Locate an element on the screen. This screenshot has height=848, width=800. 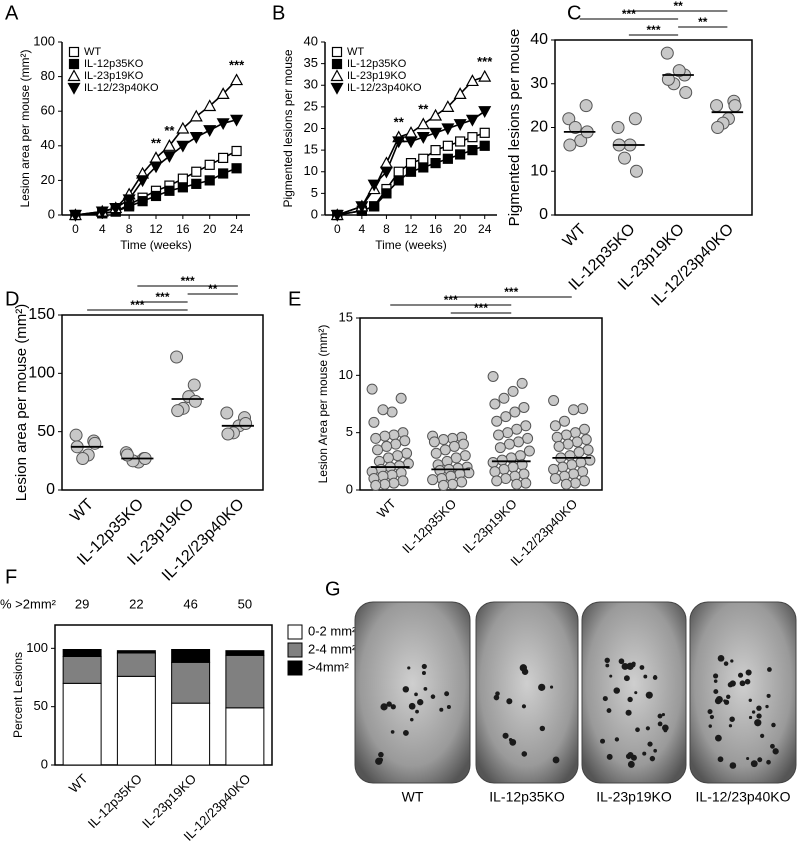
legend-label: 0-2 mm² is located at coordinates (332, 630).